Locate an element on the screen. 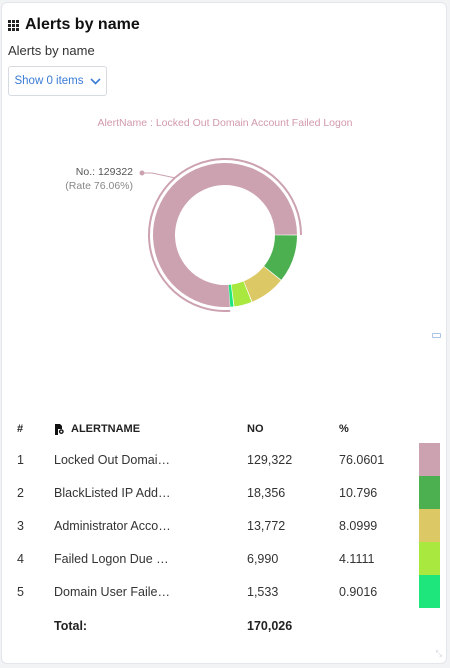  file-search-icon is located at coordinates (59, 429).